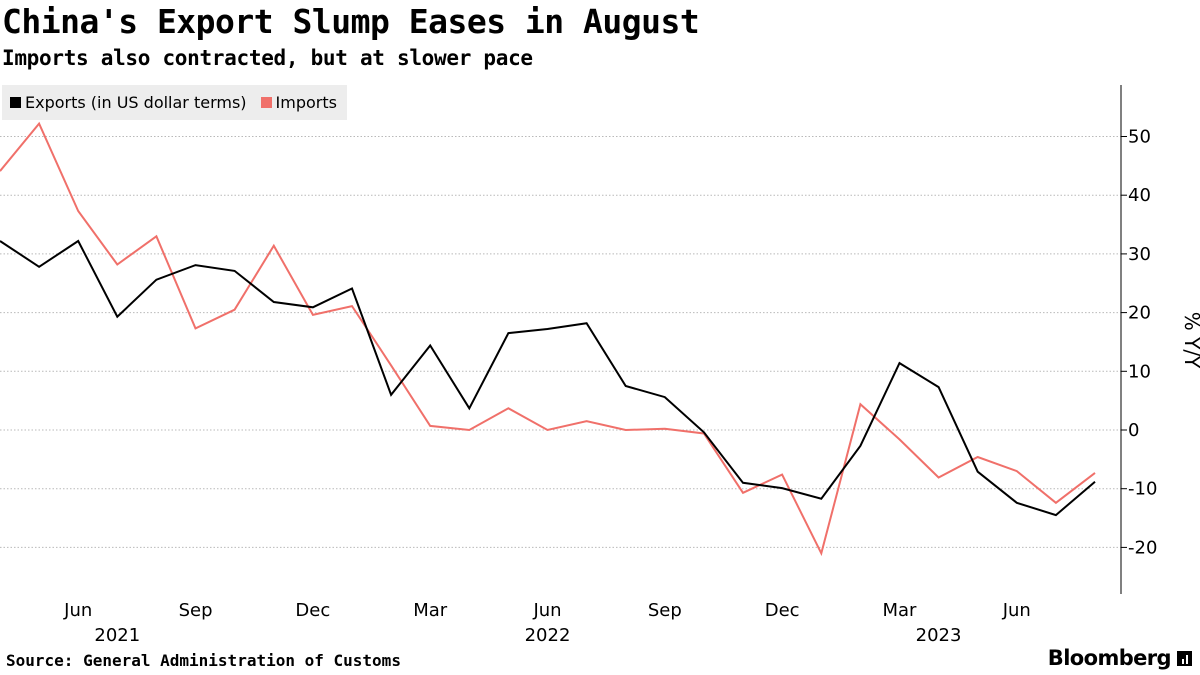 This screenshot has width=1200, height=675. What do you see at coordinates (1142, 489) in the screenshot?
I see `y-tick-label: -10` at bounding box center [1142, 489].